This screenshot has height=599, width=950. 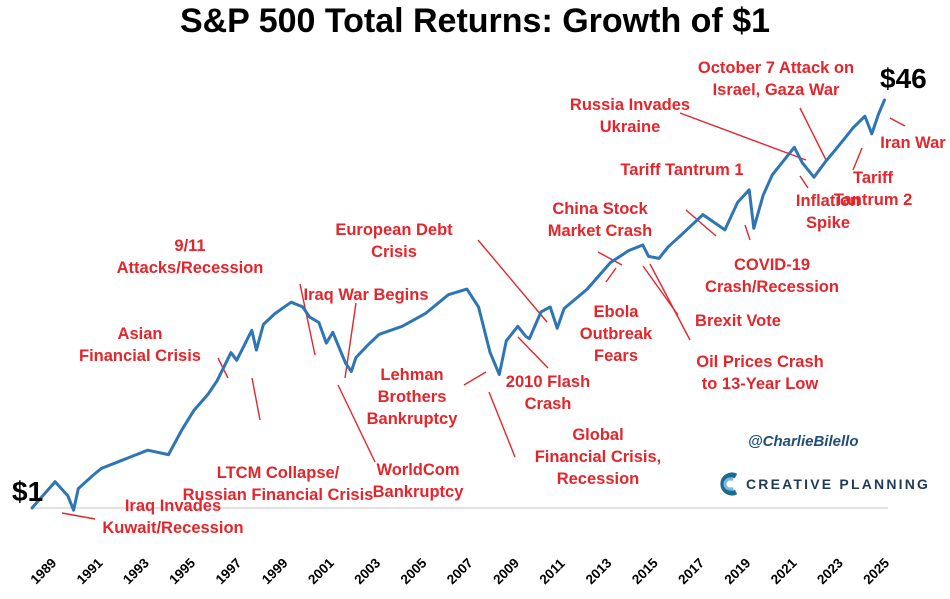 I want to click on event-annotation: Inflation Spike, so click(x=828, y=212).